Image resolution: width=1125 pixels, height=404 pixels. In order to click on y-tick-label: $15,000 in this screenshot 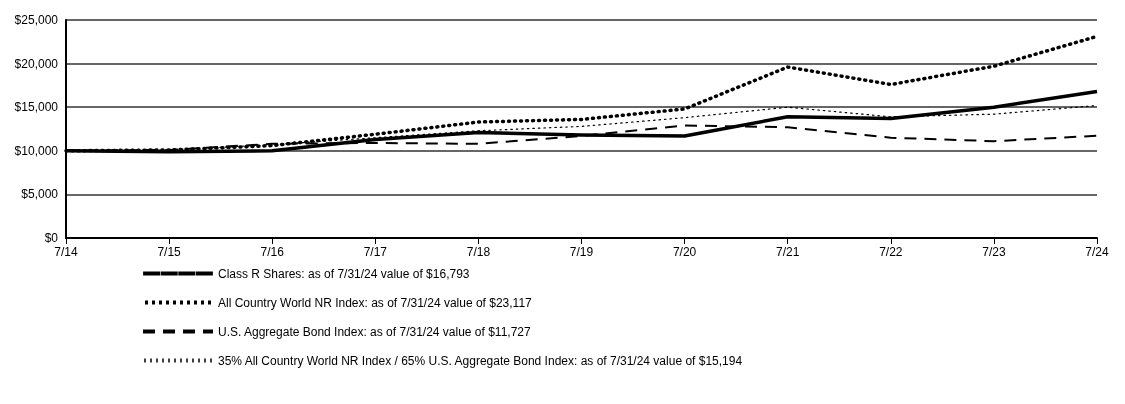, I will do `click(36, 107)`.